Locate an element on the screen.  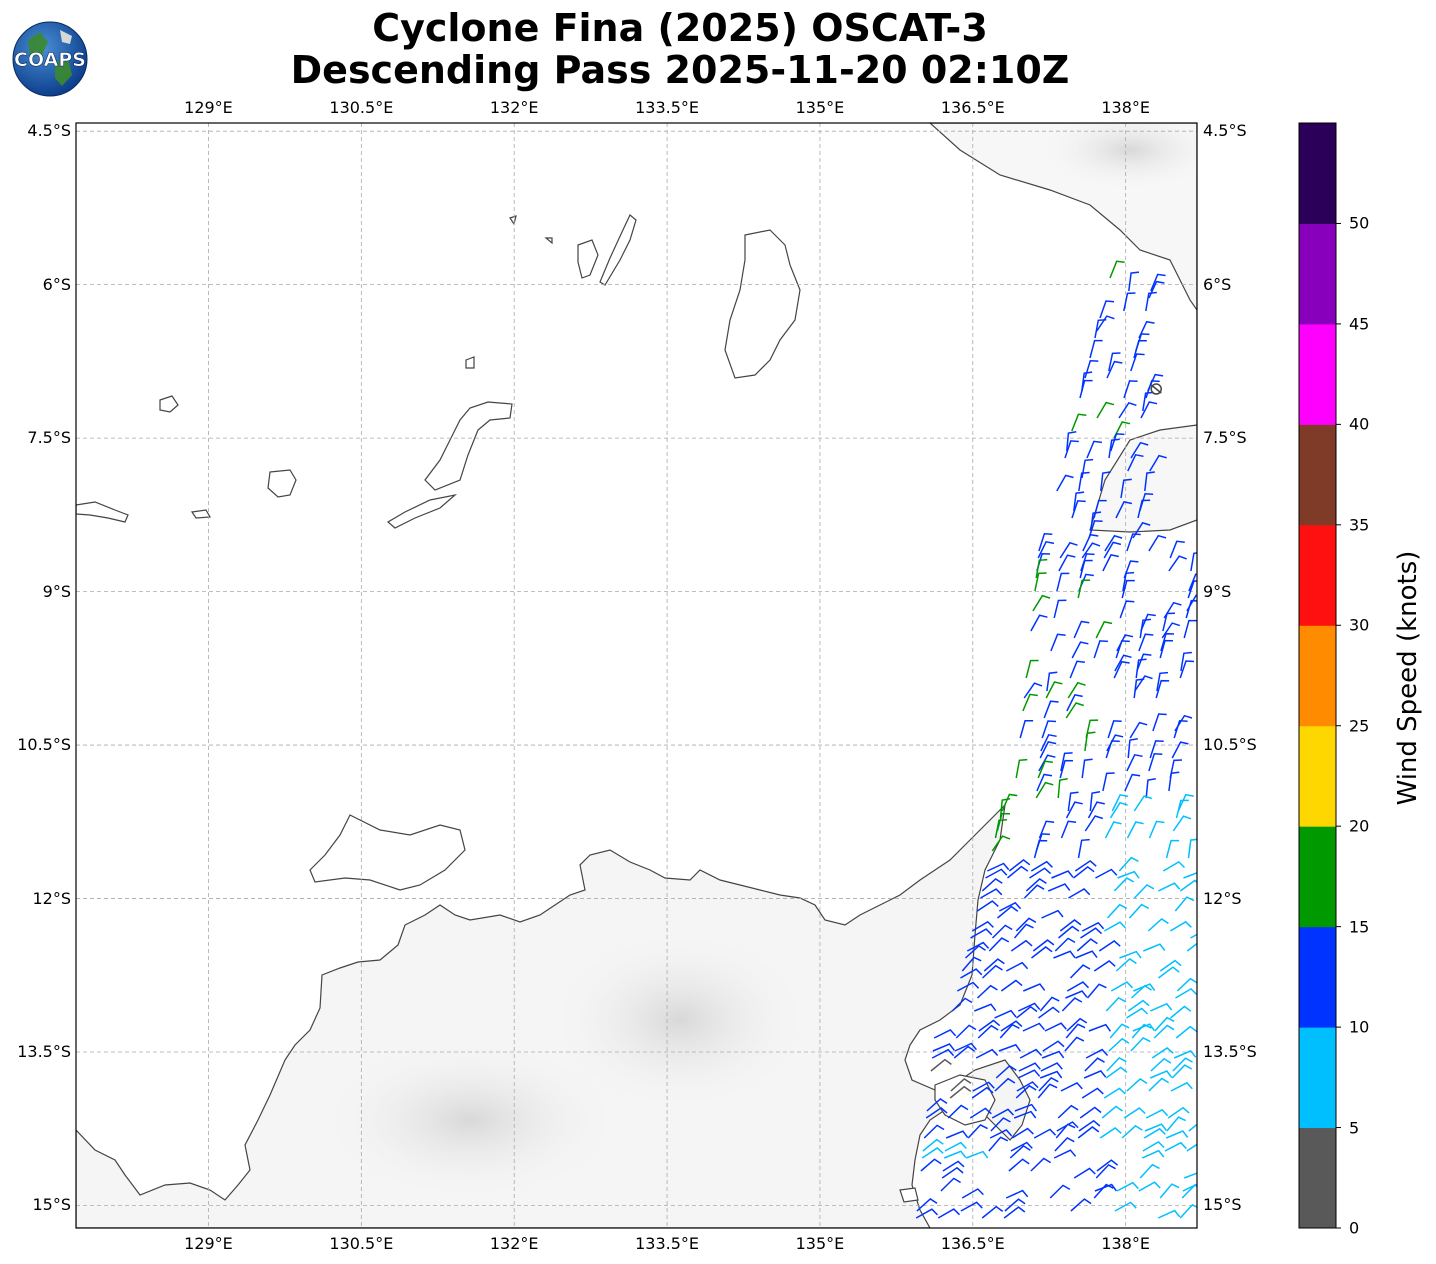
colorbar-tick-label: 20 is located at coordinates (1359, 826).